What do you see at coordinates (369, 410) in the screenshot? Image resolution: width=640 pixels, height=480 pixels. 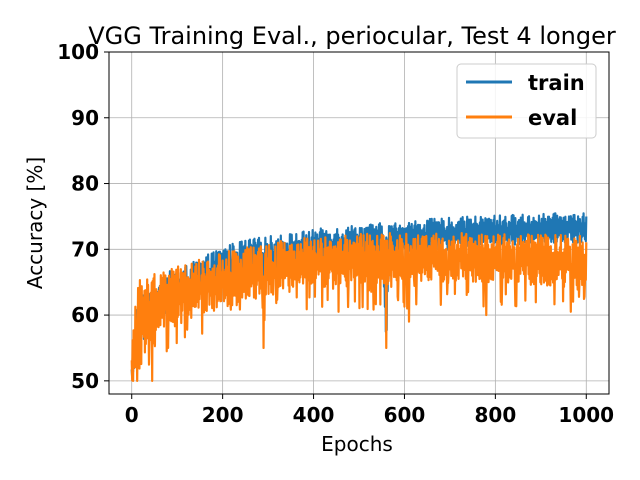 I see `x-axis-ticks: 0 200 400 600 800 1000` at bounding box center [369, 410].